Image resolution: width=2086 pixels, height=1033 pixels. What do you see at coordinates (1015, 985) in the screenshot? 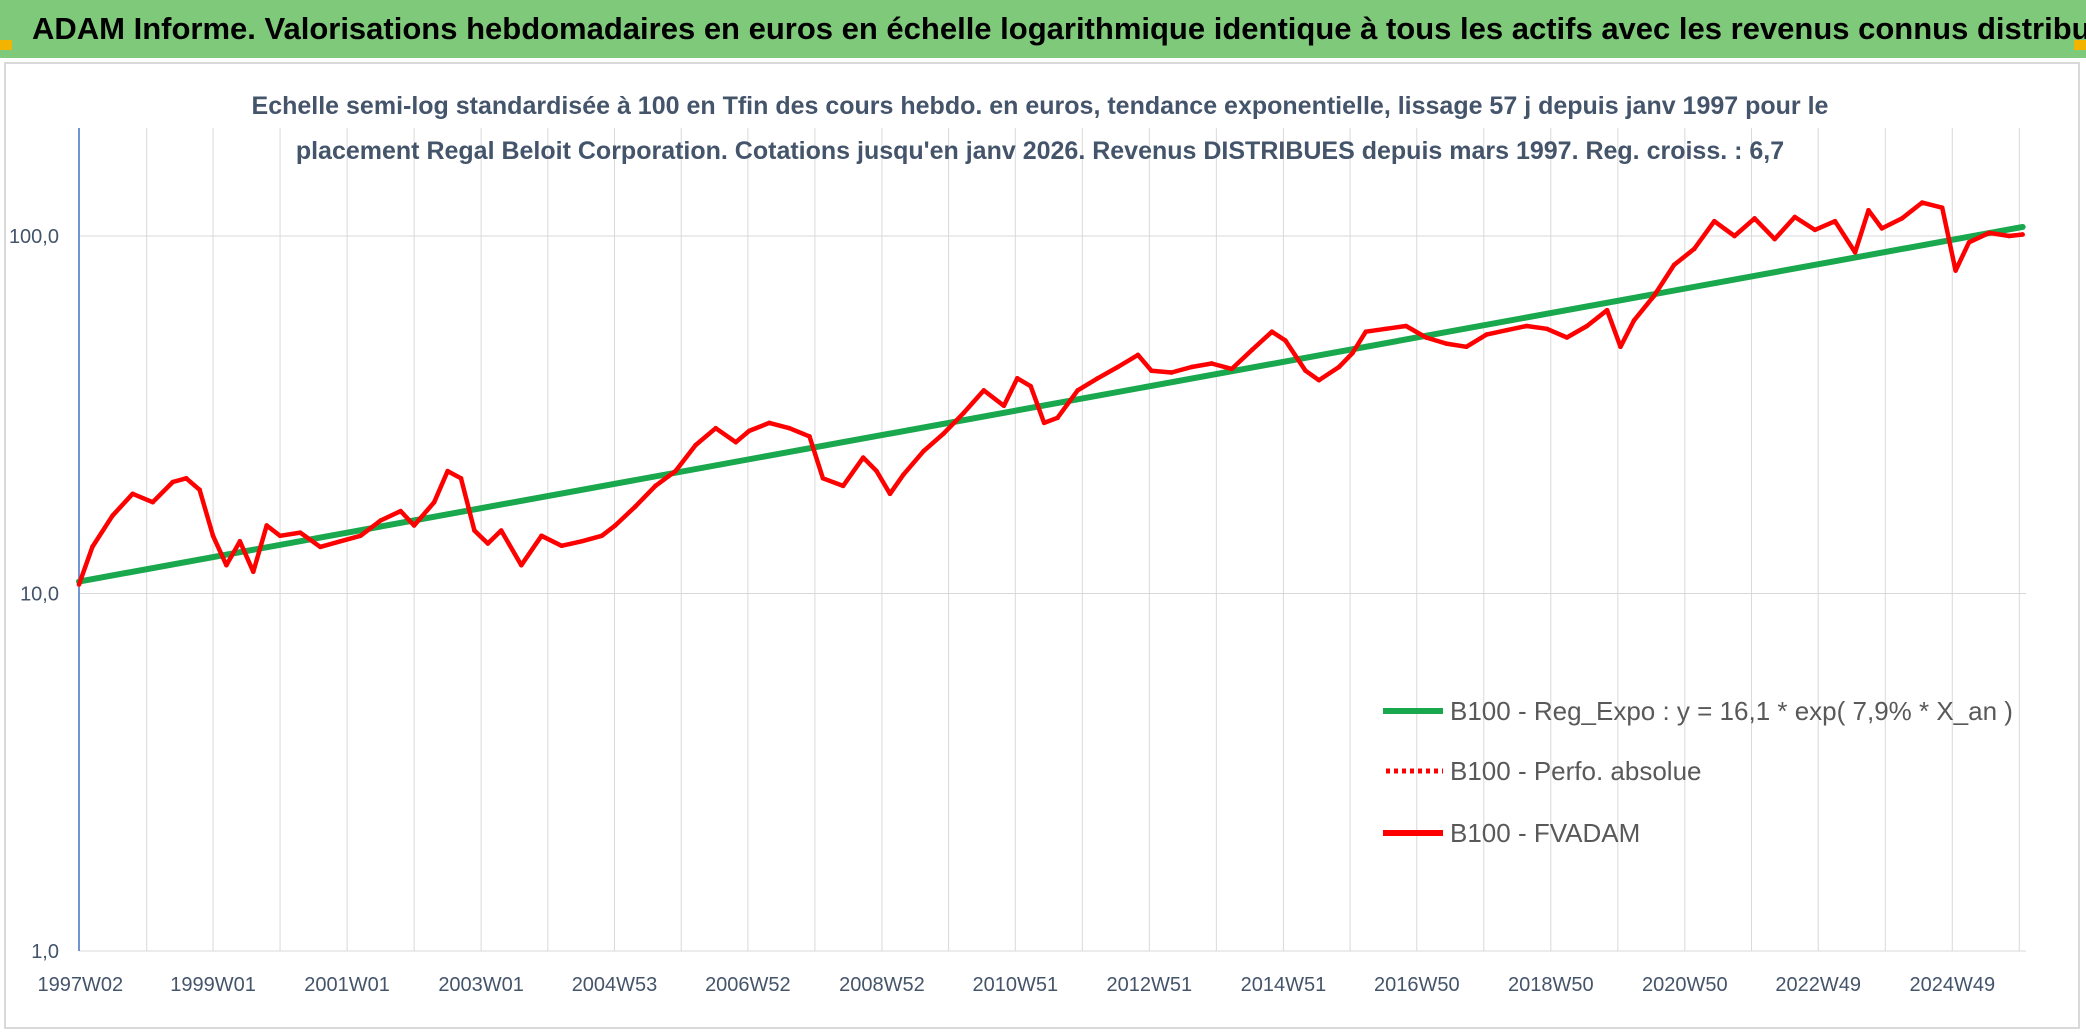
I see `x-tick-label: 2010W51` at bounding box center [1015, 985].